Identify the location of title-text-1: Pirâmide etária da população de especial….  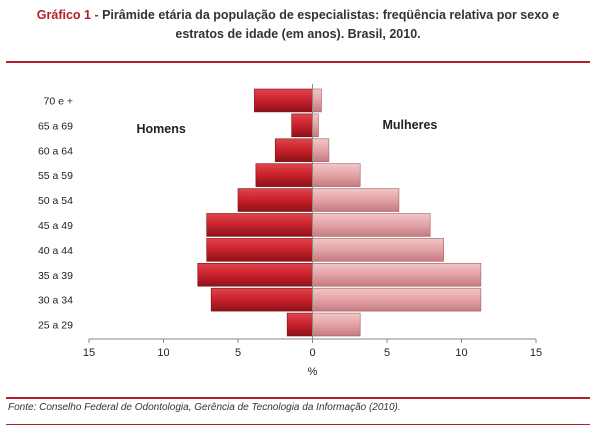
(331, 15).